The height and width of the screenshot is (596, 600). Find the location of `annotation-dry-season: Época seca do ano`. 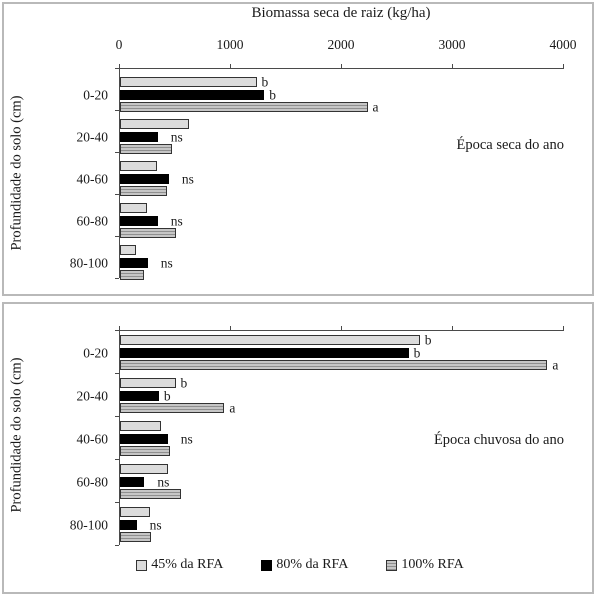

annotation-dry-season: Época seca do ano is located at coordinates (510, 145).